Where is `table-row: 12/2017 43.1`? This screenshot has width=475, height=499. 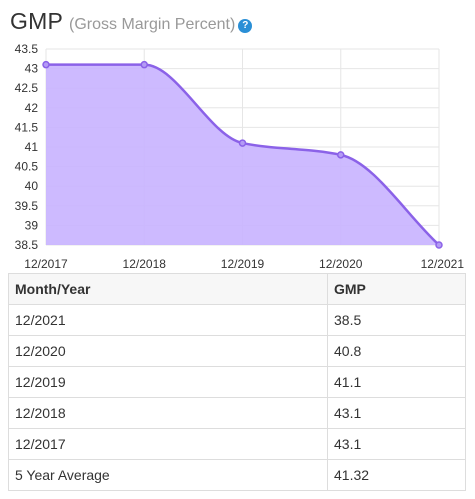
table-row: 12/2017 43.1 is located at coordinates (237, 444).